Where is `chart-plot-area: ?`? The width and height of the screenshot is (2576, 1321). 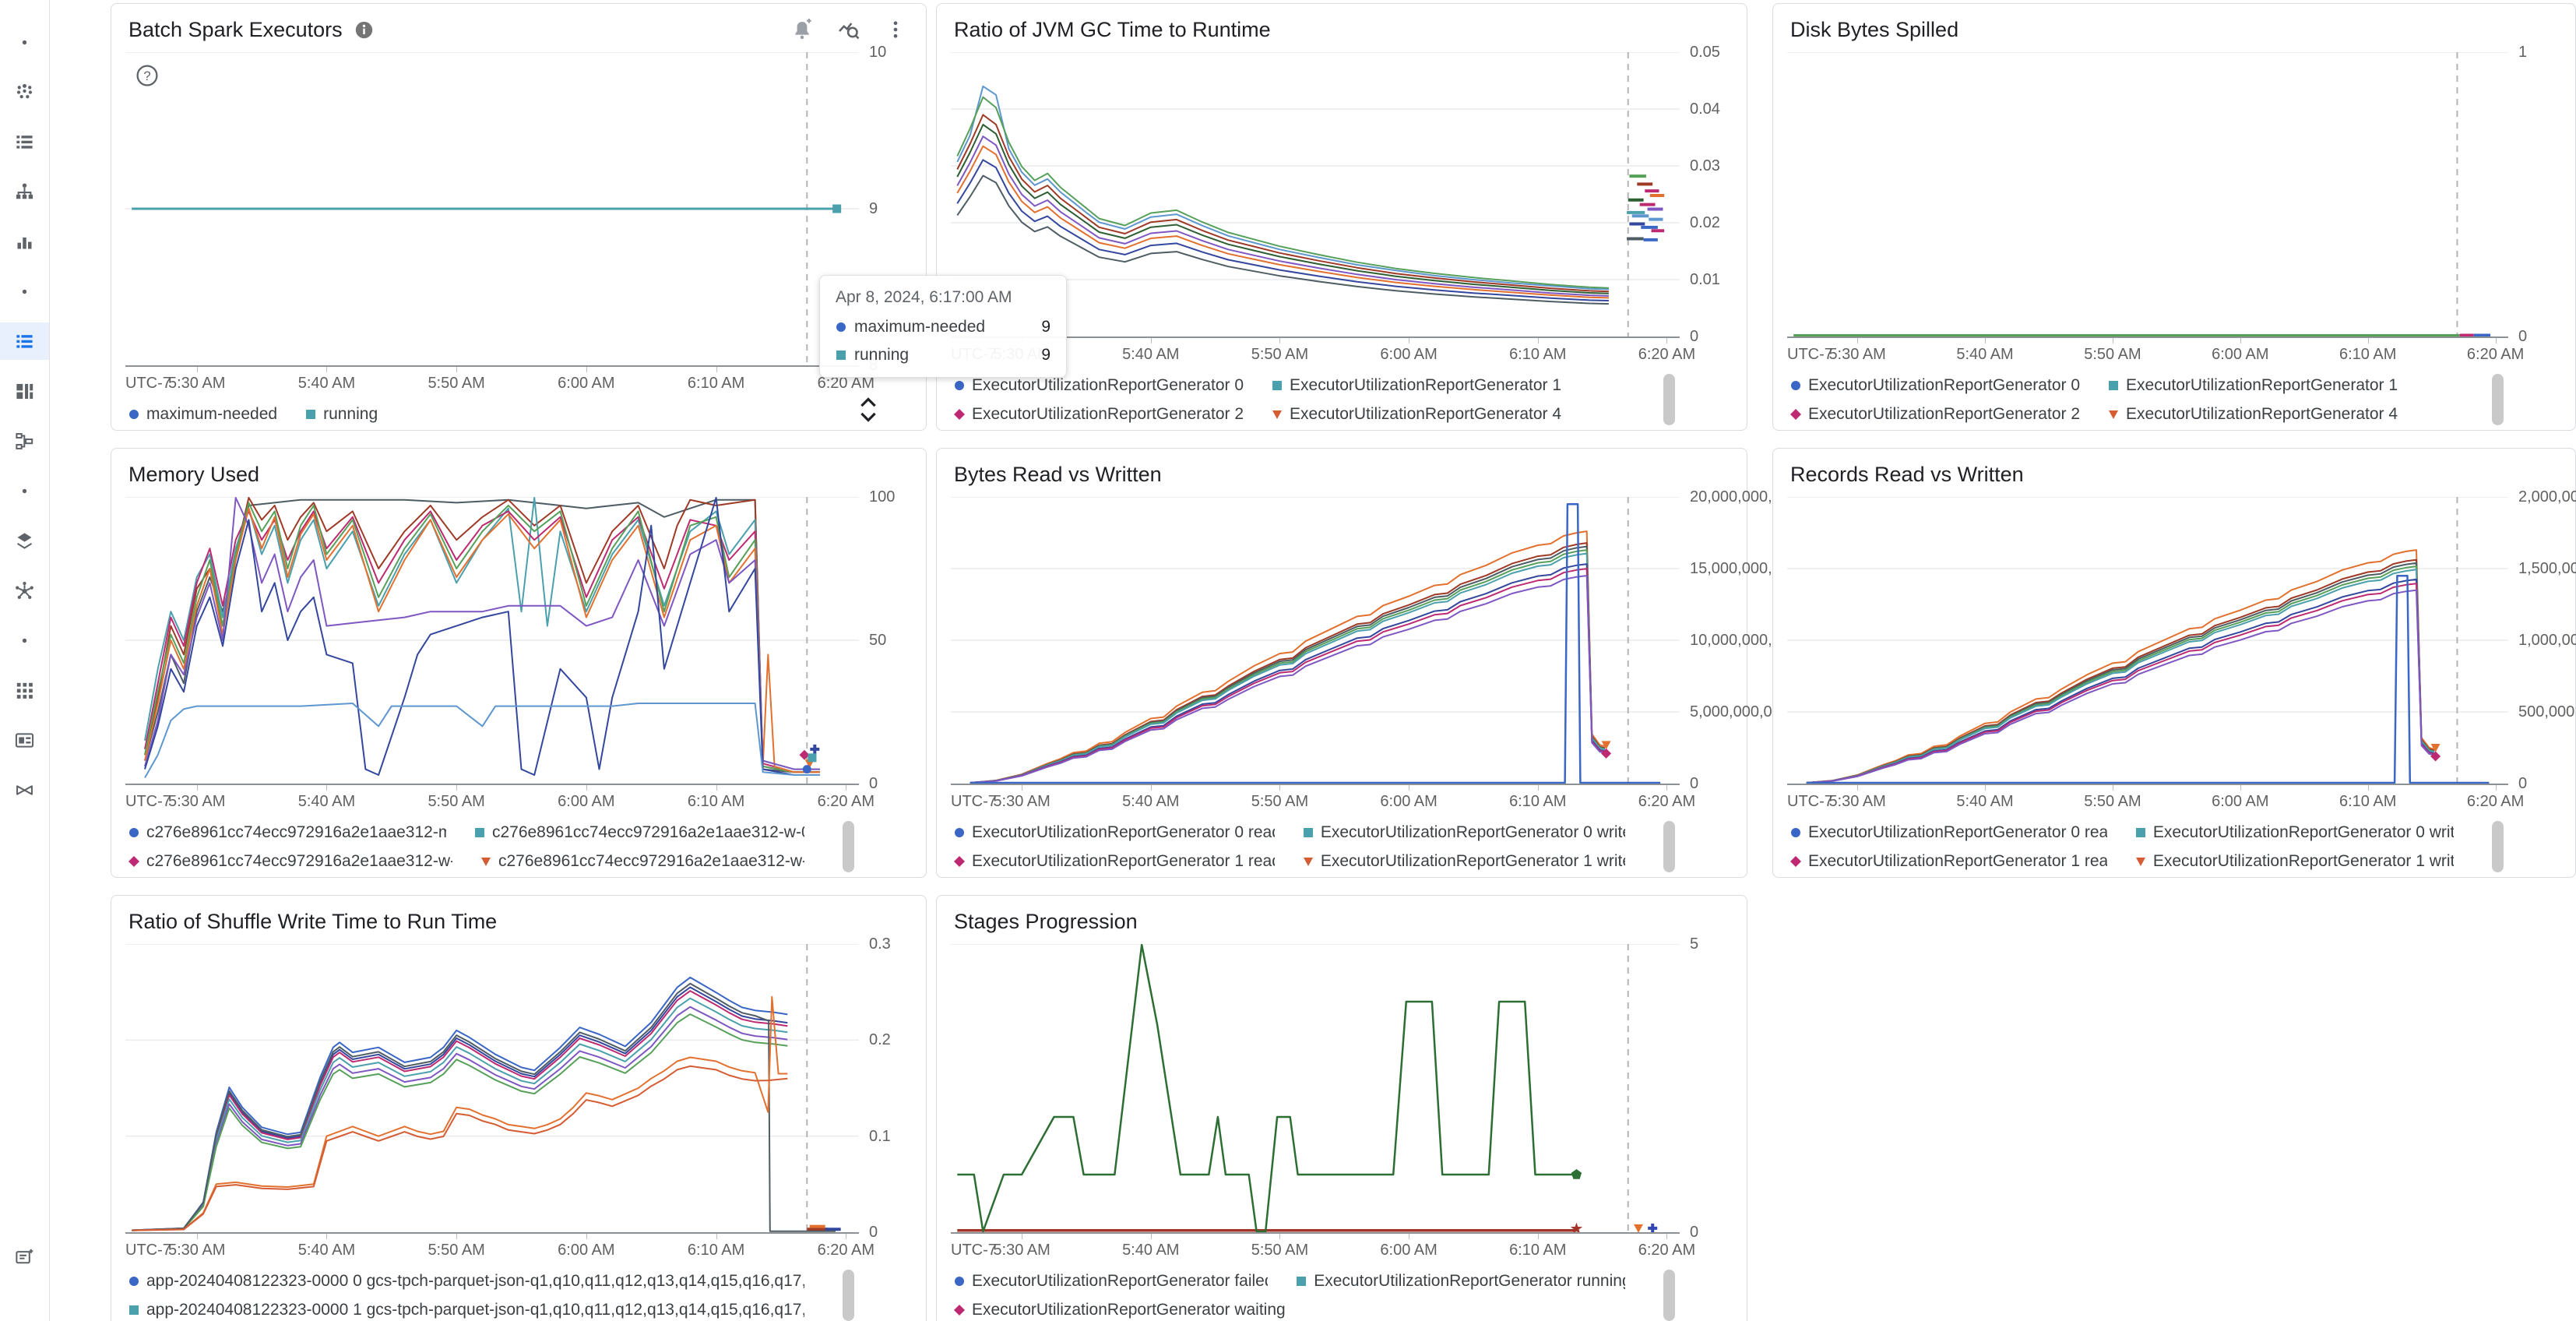 chart-plot-area: ? is located at coordinates (492, 209).